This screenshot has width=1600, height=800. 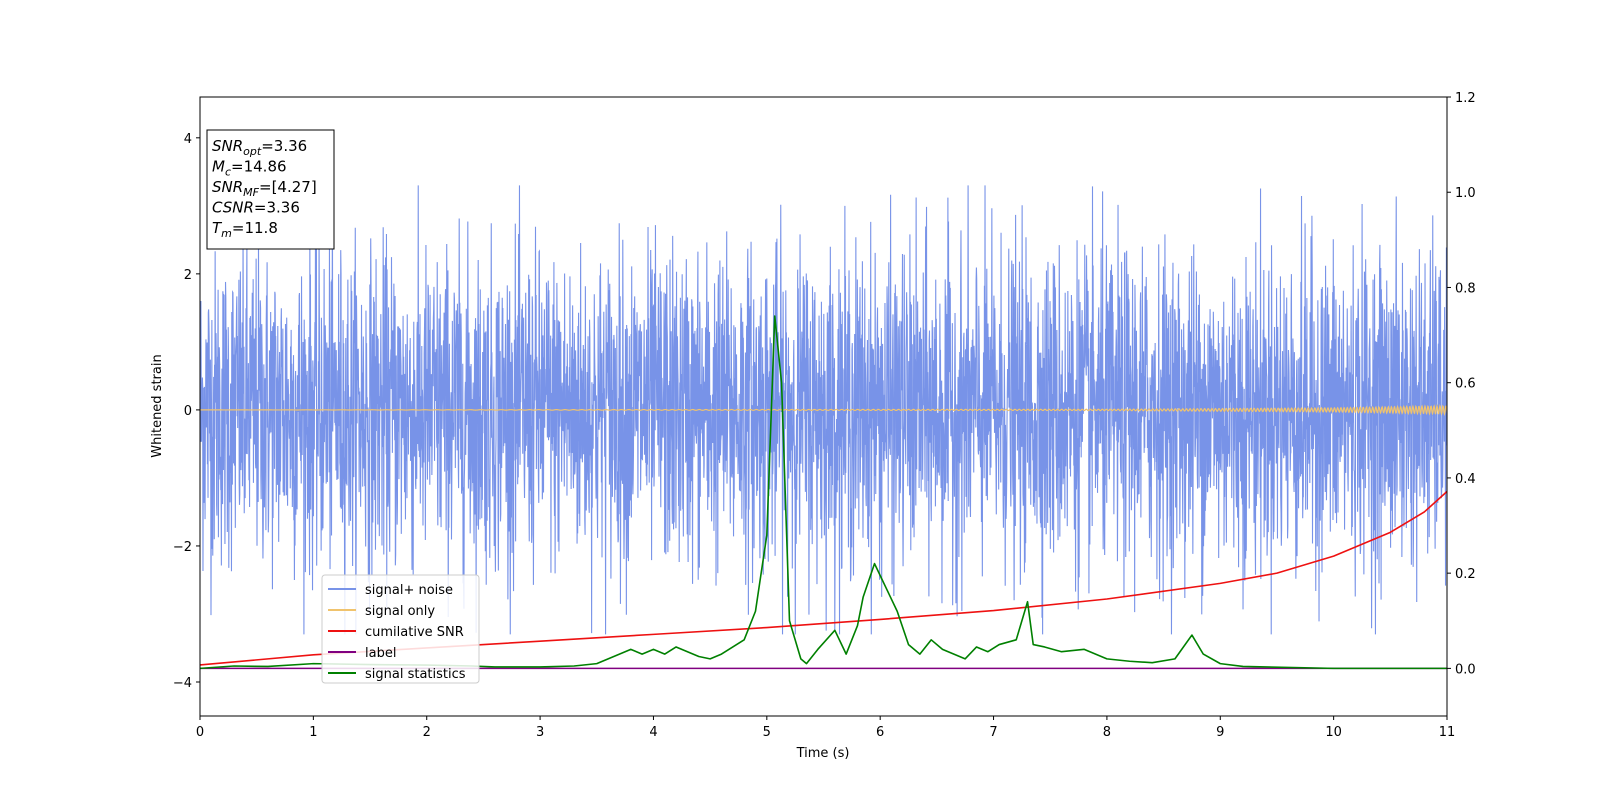 What do you see at coordinates (264, 188) in the screenshot?
I see `annotation-line: SNRMF=[4.27]` at bounding box center [264, 188].